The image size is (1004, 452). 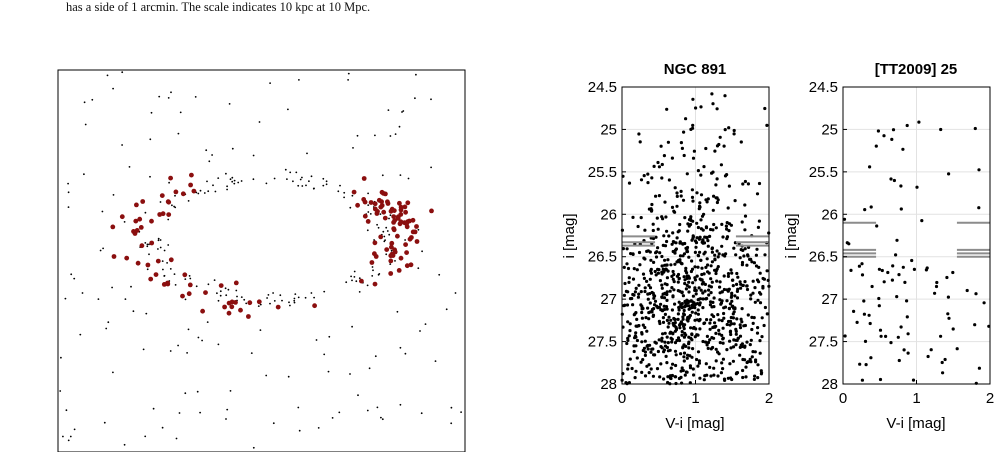 What do you see at coordinates (823, 172) in the screenshot?
I see `y-tick-label: 25.5` at bounding box center [823, 172].